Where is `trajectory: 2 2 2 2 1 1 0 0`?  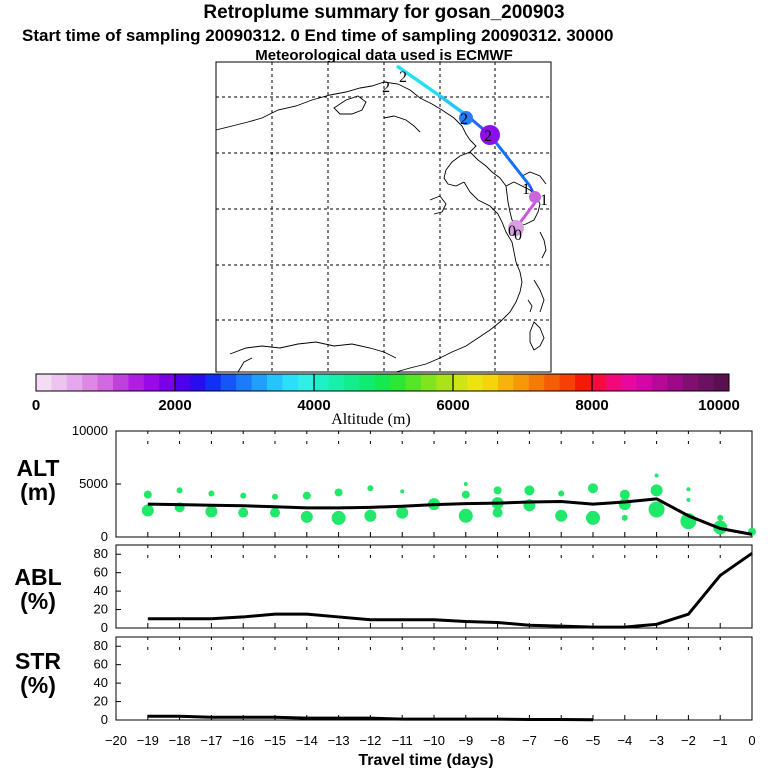
trajectory: 2 2 2 2 1 1 0 0 is located at coordinates (465, 154).